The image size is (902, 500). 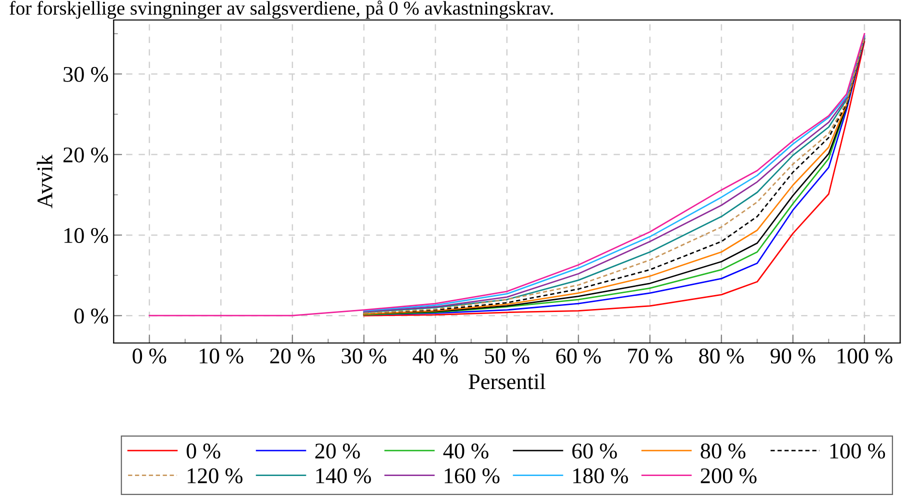 I want to click on legend-label: 40 %, so click(x=465, y=451).